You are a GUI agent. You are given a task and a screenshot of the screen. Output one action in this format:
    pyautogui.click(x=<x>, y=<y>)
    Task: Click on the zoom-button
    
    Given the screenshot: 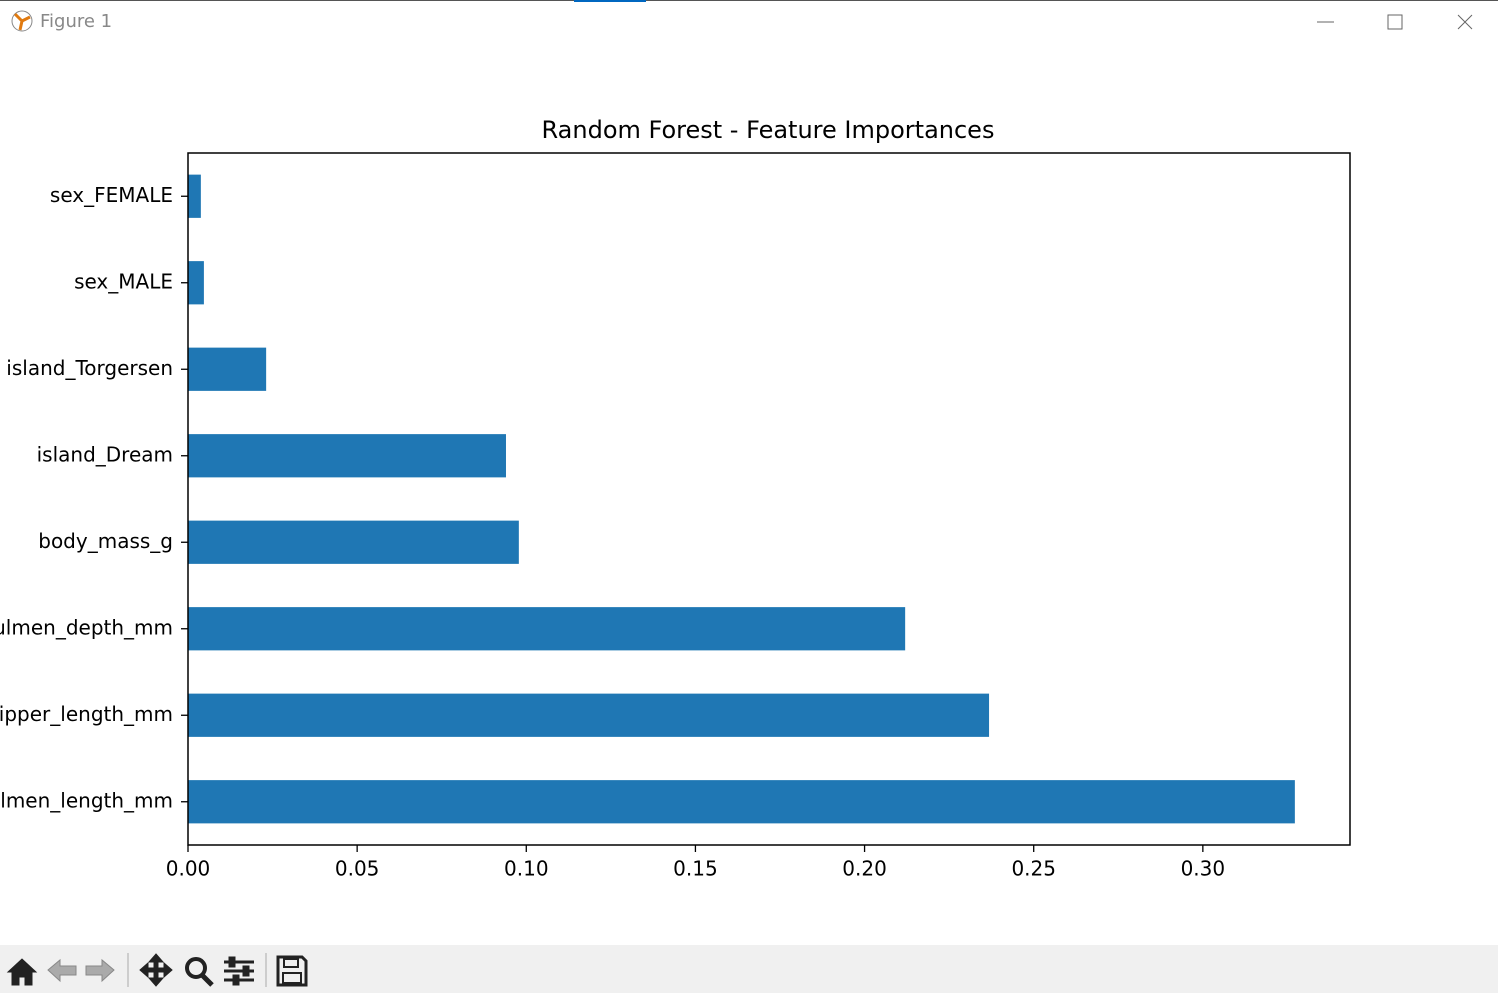 What is the action you would take?
    pyautogui.click(x=196, y=968)
    